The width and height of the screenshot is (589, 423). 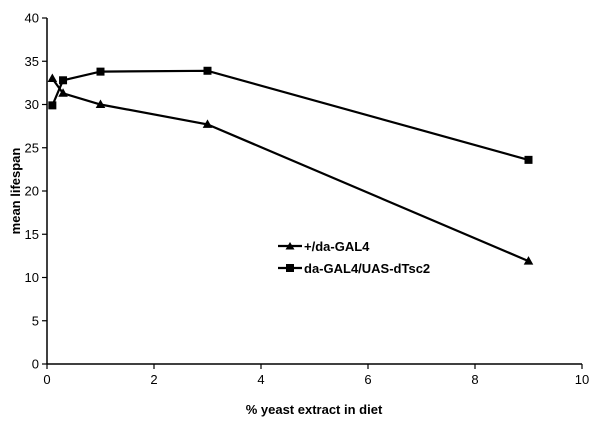 What do you see at coordinates (32, 61) in the screenshot?
I see `y-tick-label: 35` at bounding box center [32, 61].